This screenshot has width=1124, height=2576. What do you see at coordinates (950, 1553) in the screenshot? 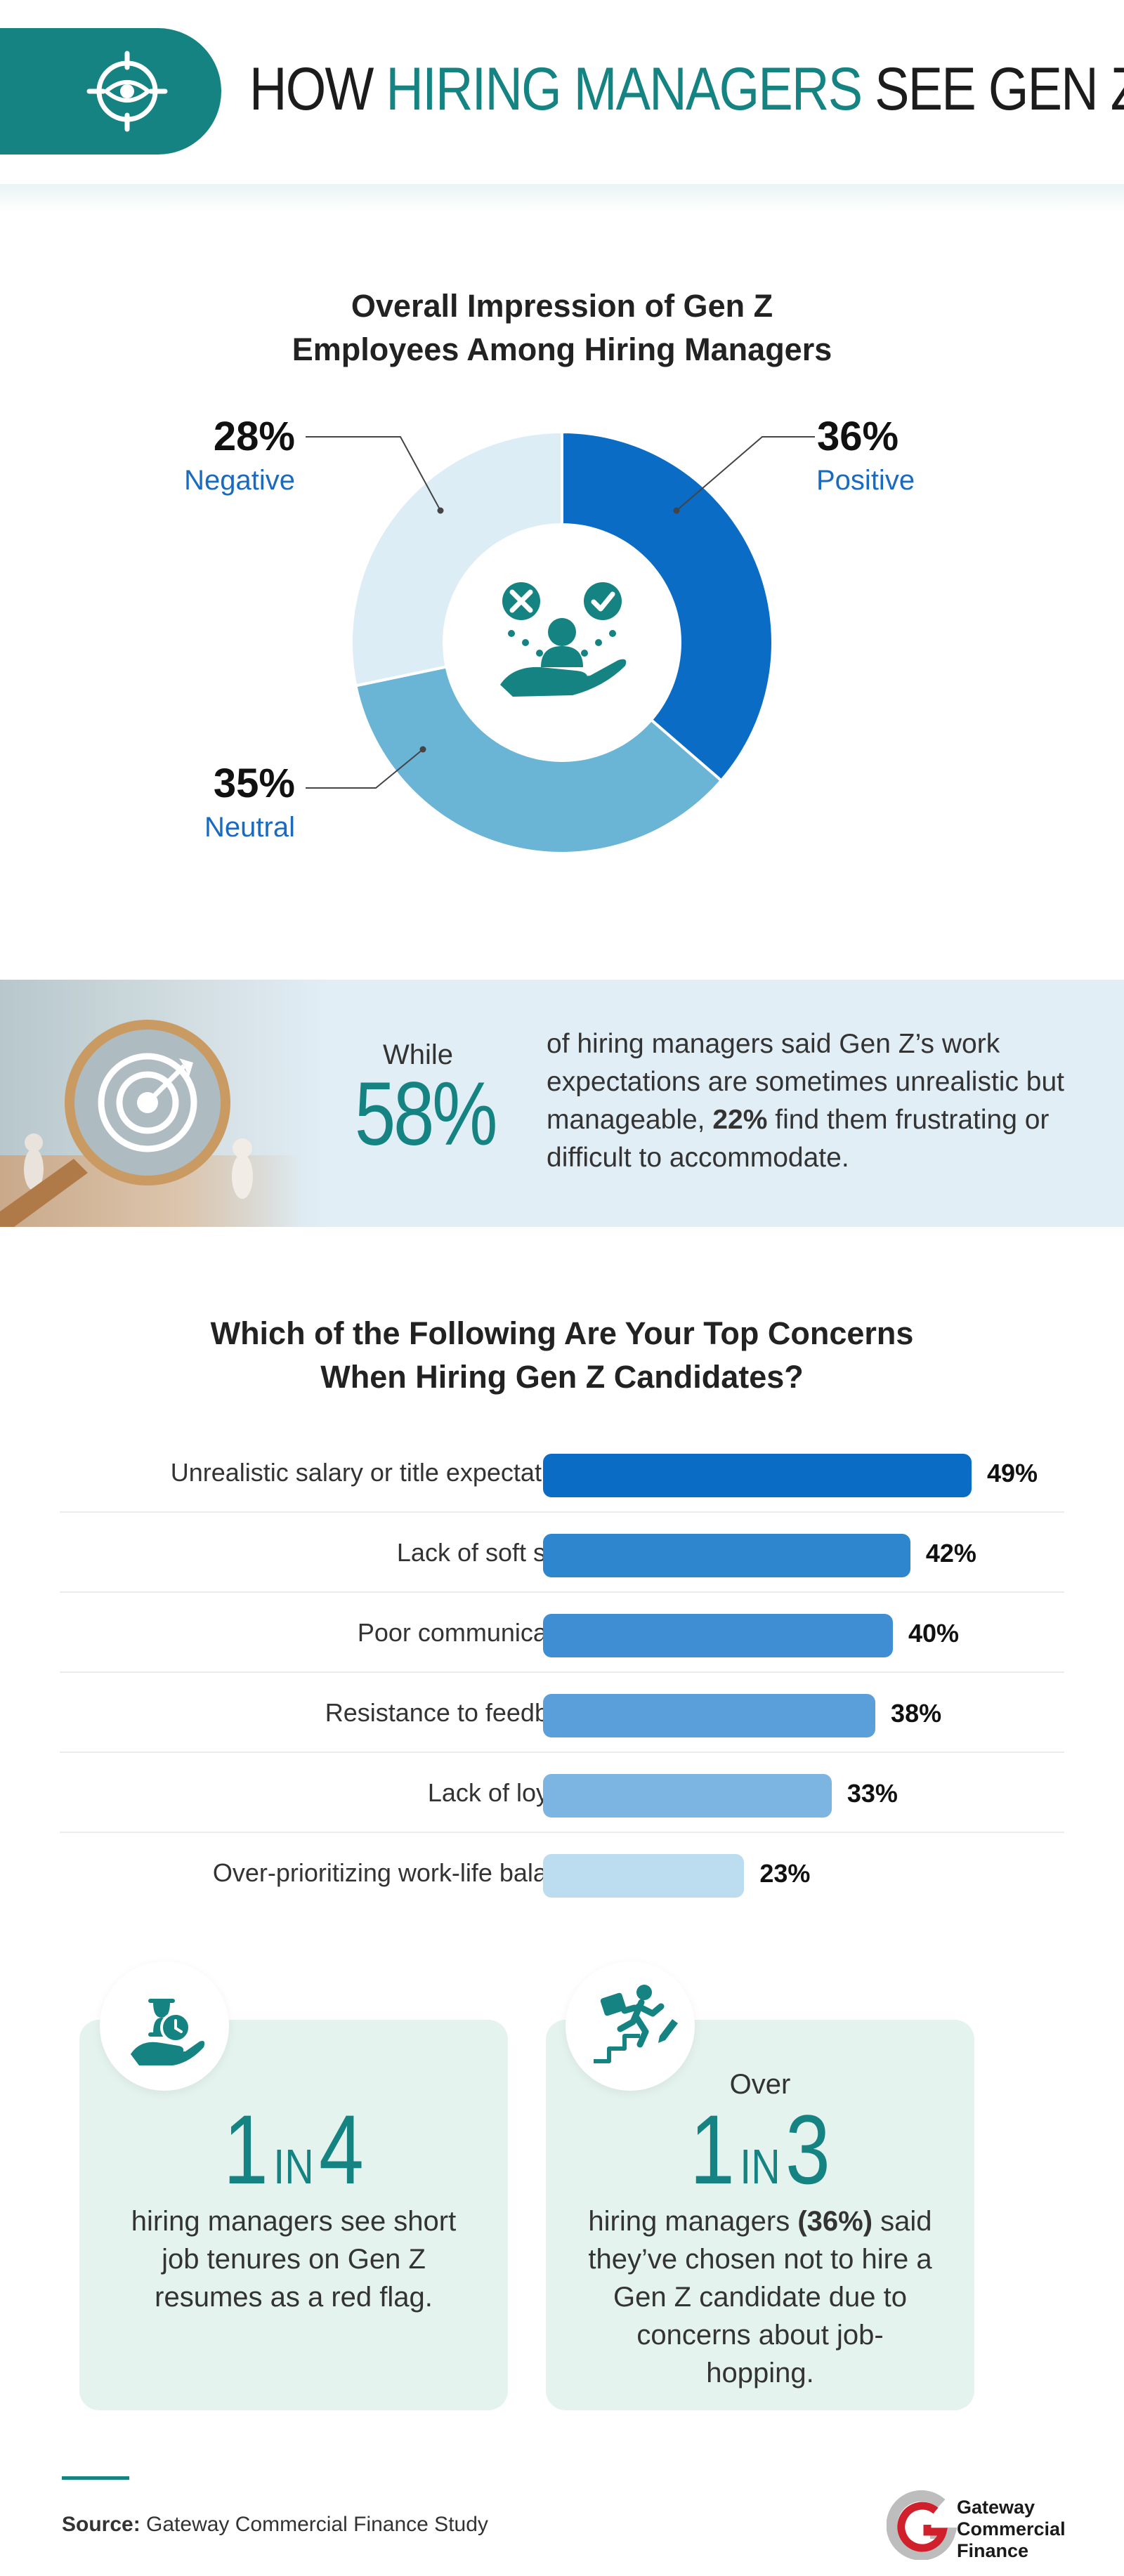
I see `bar-value-label: 42%` at bounding box center [950, 1553].